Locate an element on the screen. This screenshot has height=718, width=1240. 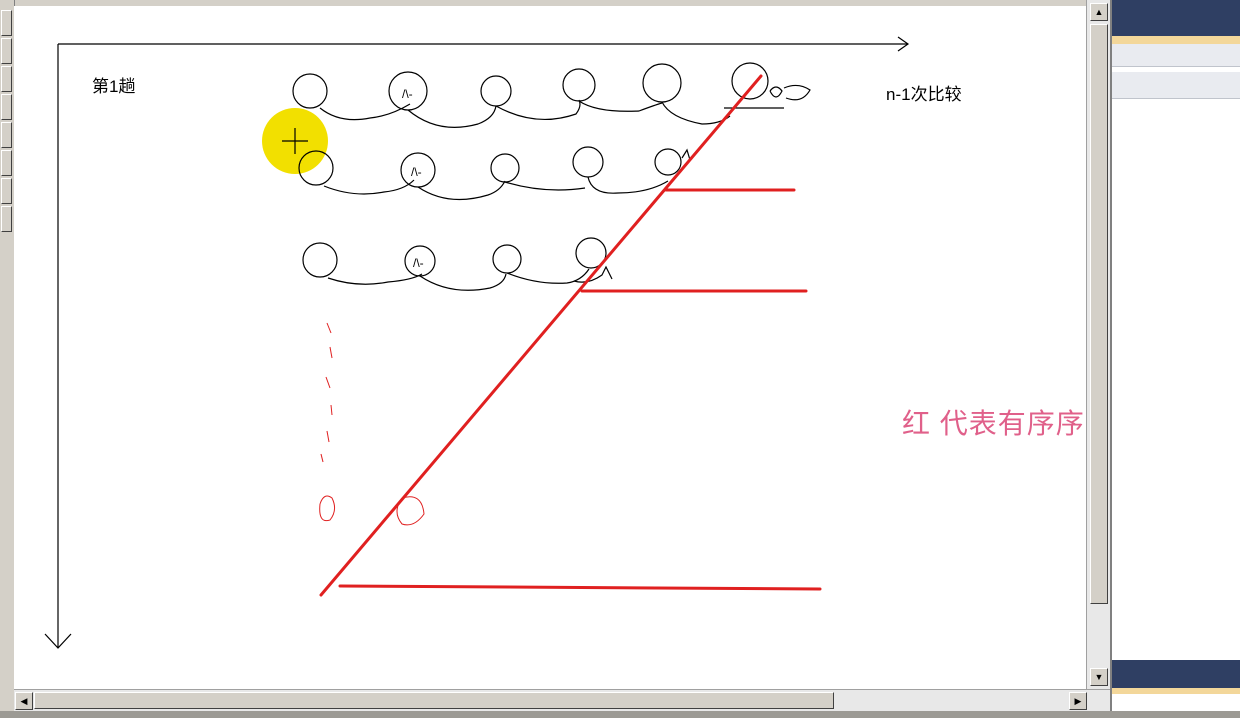
vertical-scroll-thumb is located at coordinates (1099, 314).